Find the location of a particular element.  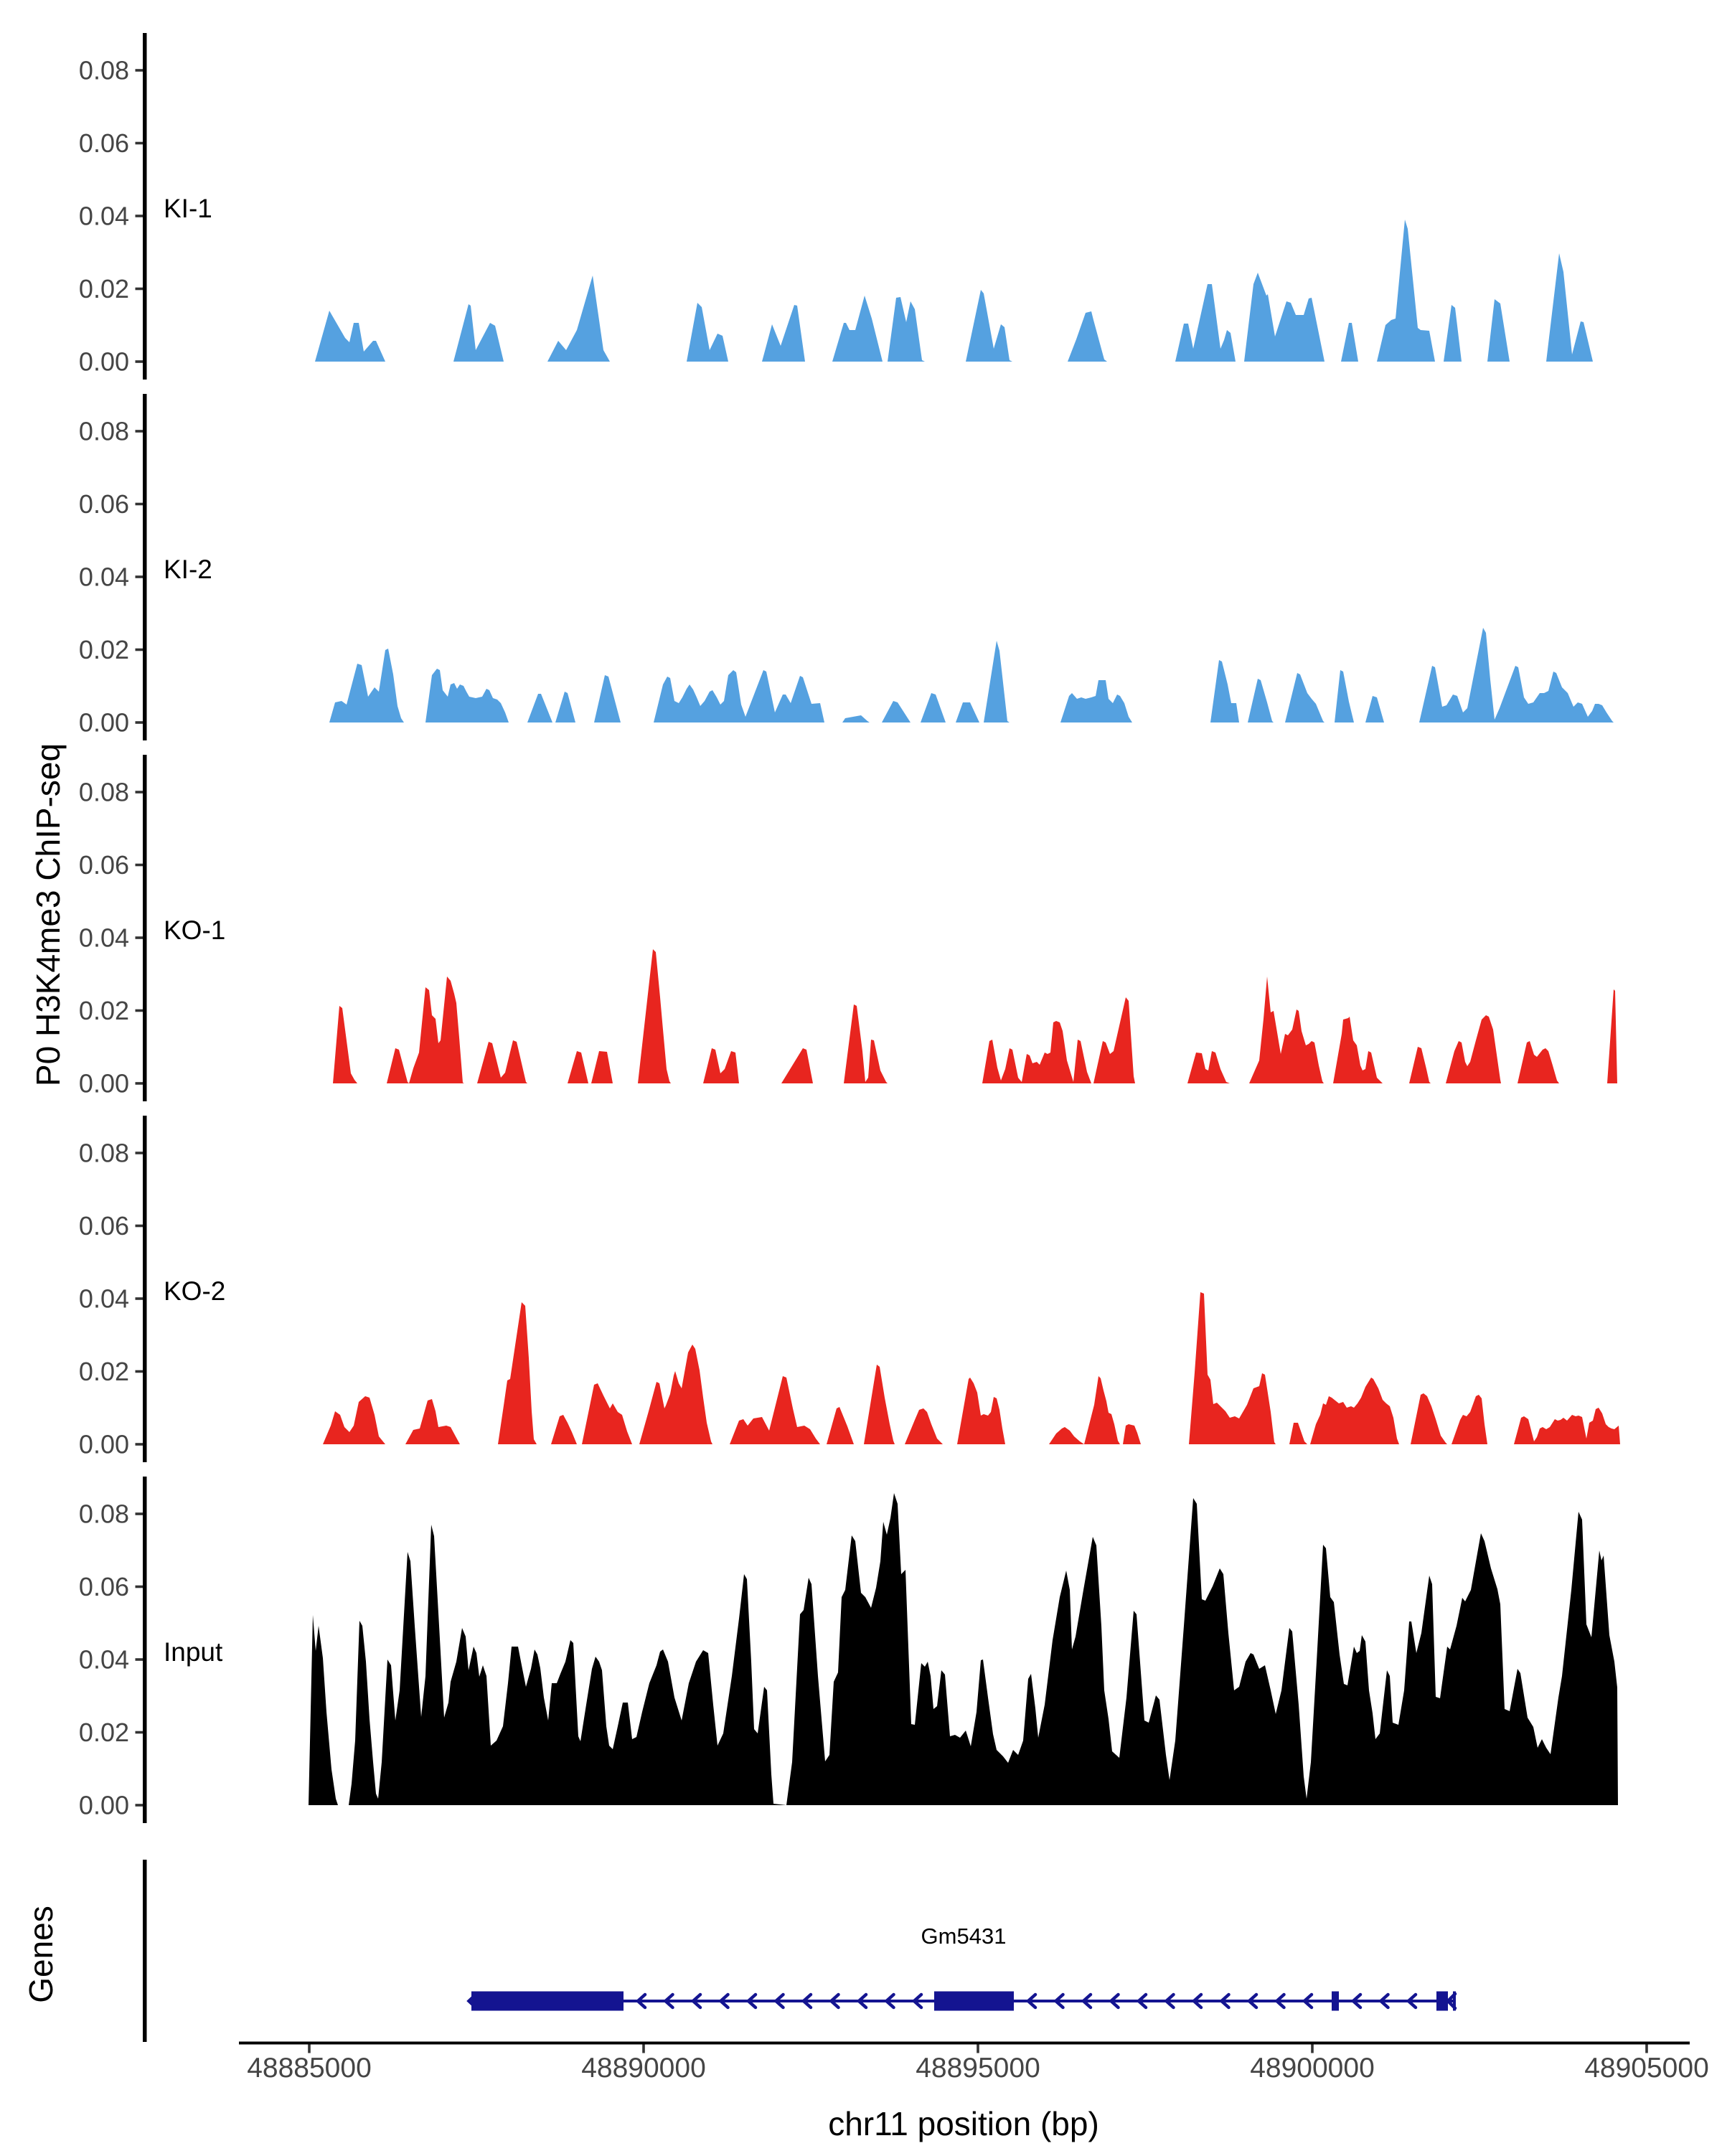

svg-text: KO-1 is located at coordinates (195, 930).